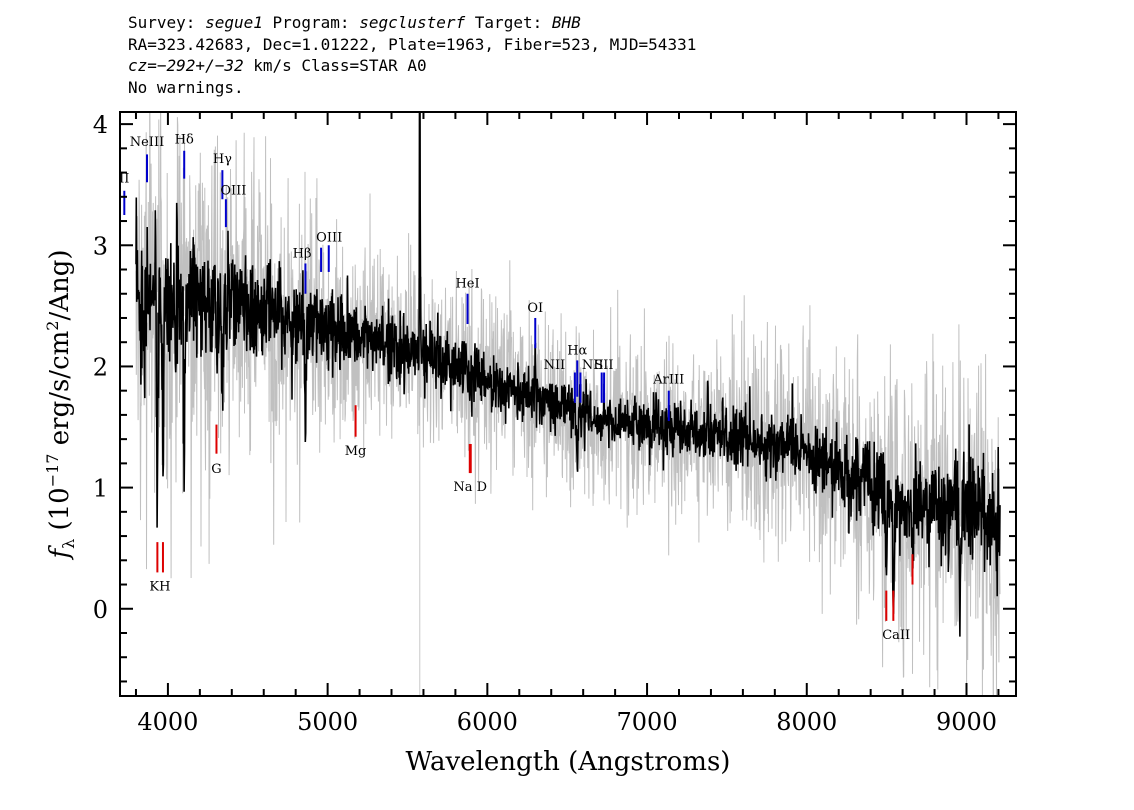 This screenshot has width=1134, height=810. I want to click on program-label: Program:, so click(311, 22).